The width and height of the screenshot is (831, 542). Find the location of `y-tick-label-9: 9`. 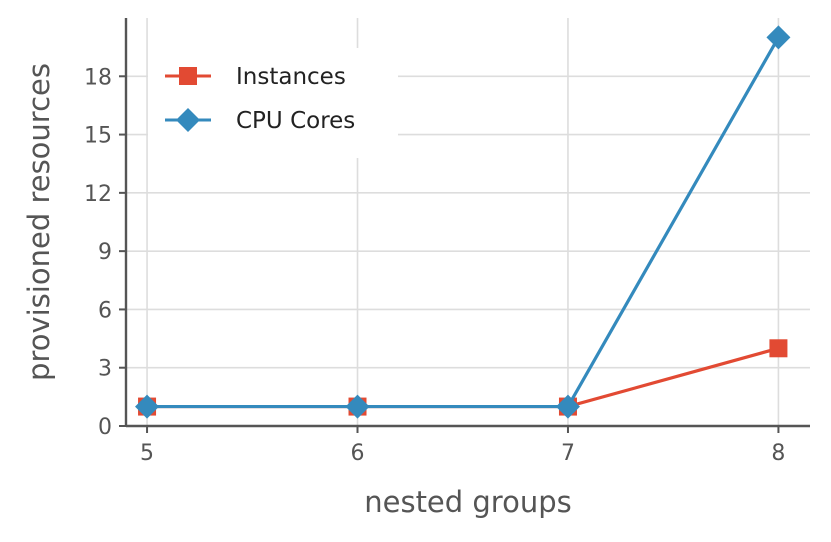

y-tick-label-9: 9 is located at coordinates (105, 252).